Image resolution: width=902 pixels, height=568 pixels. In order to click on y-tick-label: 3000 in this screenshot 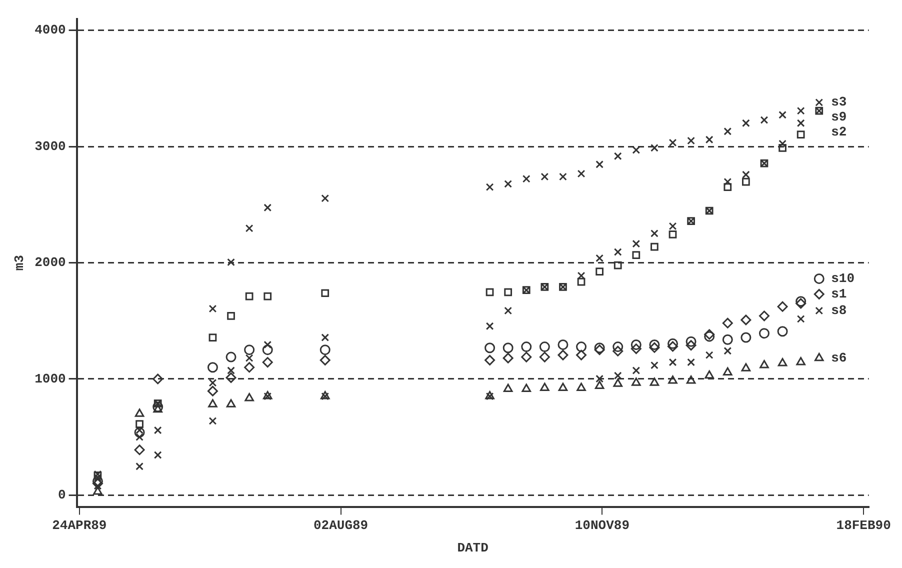, I will do `click(50, 146)`.